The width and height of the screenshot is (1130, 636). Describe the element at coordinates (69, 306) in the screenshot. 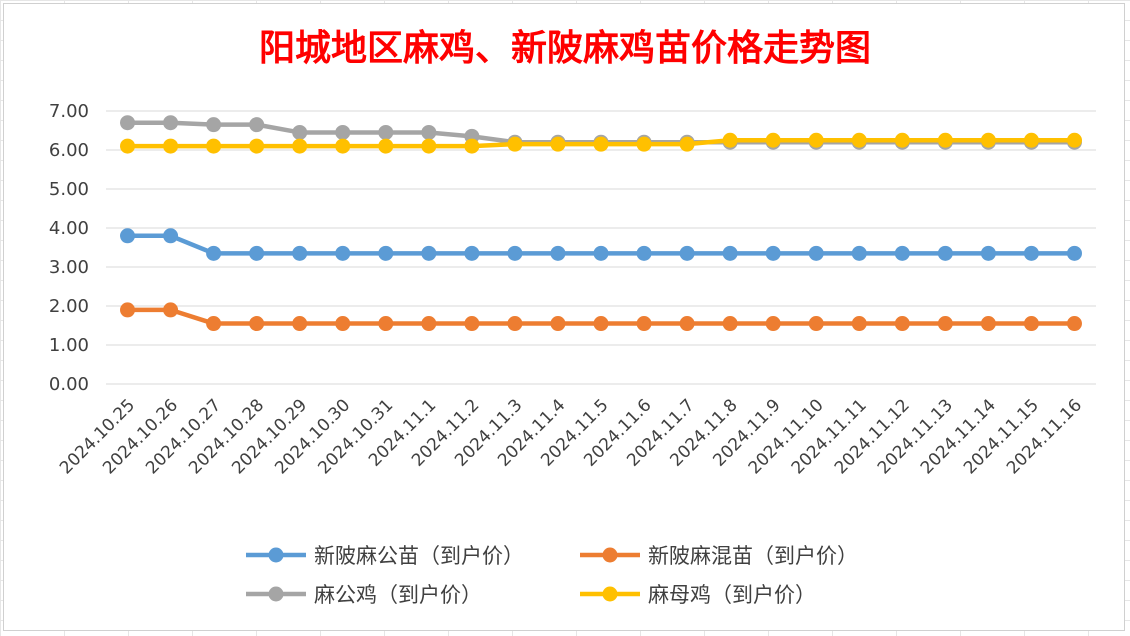

I see `y-tick-label: 2.00` at that location.